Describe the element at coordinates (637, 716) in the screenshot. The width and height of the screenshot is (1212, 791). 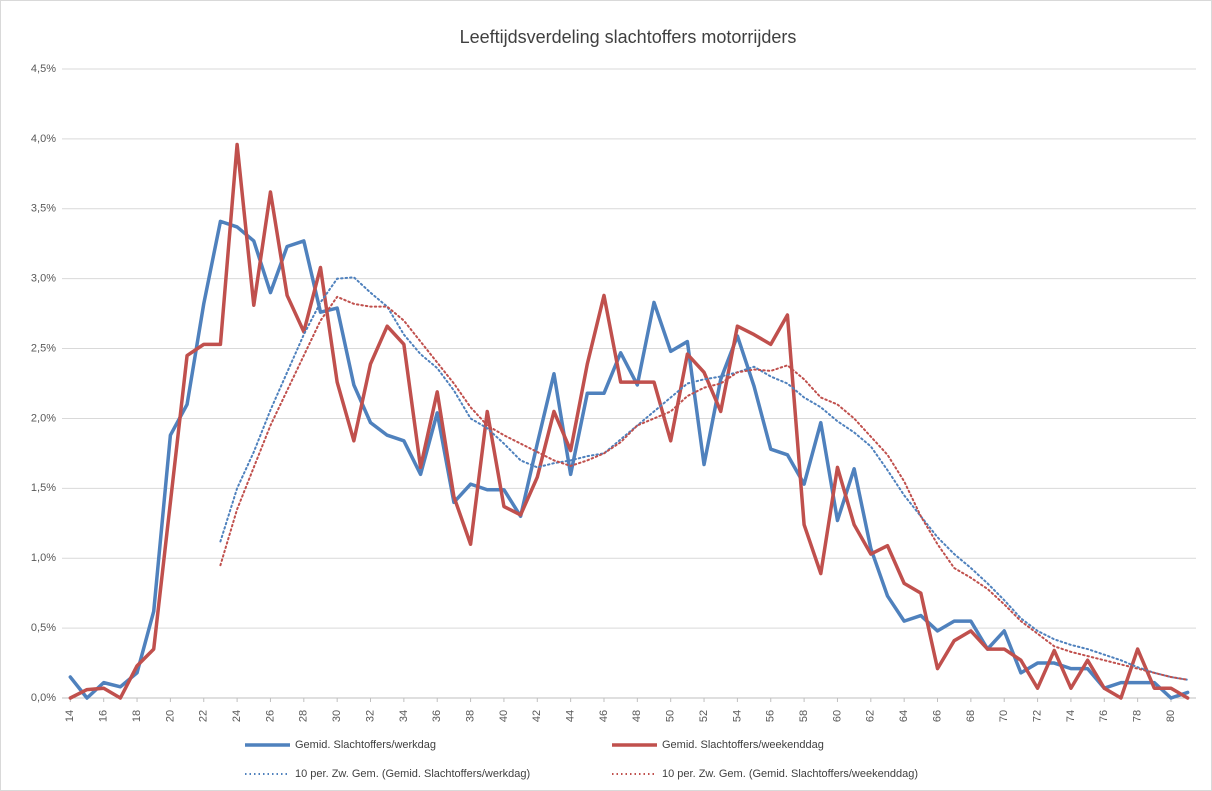
I see `x-tick-label: 48` at that location.